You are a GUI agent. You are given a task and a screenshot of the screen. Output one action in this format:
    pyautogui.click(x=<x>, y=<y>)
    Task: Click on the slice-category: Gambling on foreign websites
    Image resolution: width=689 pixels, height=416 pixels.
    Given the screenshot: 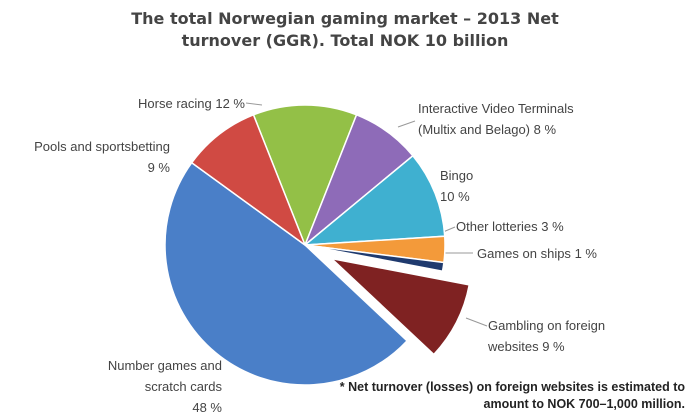 What is the action you would take?
    pyautogui.click(x=547, y=336)
    